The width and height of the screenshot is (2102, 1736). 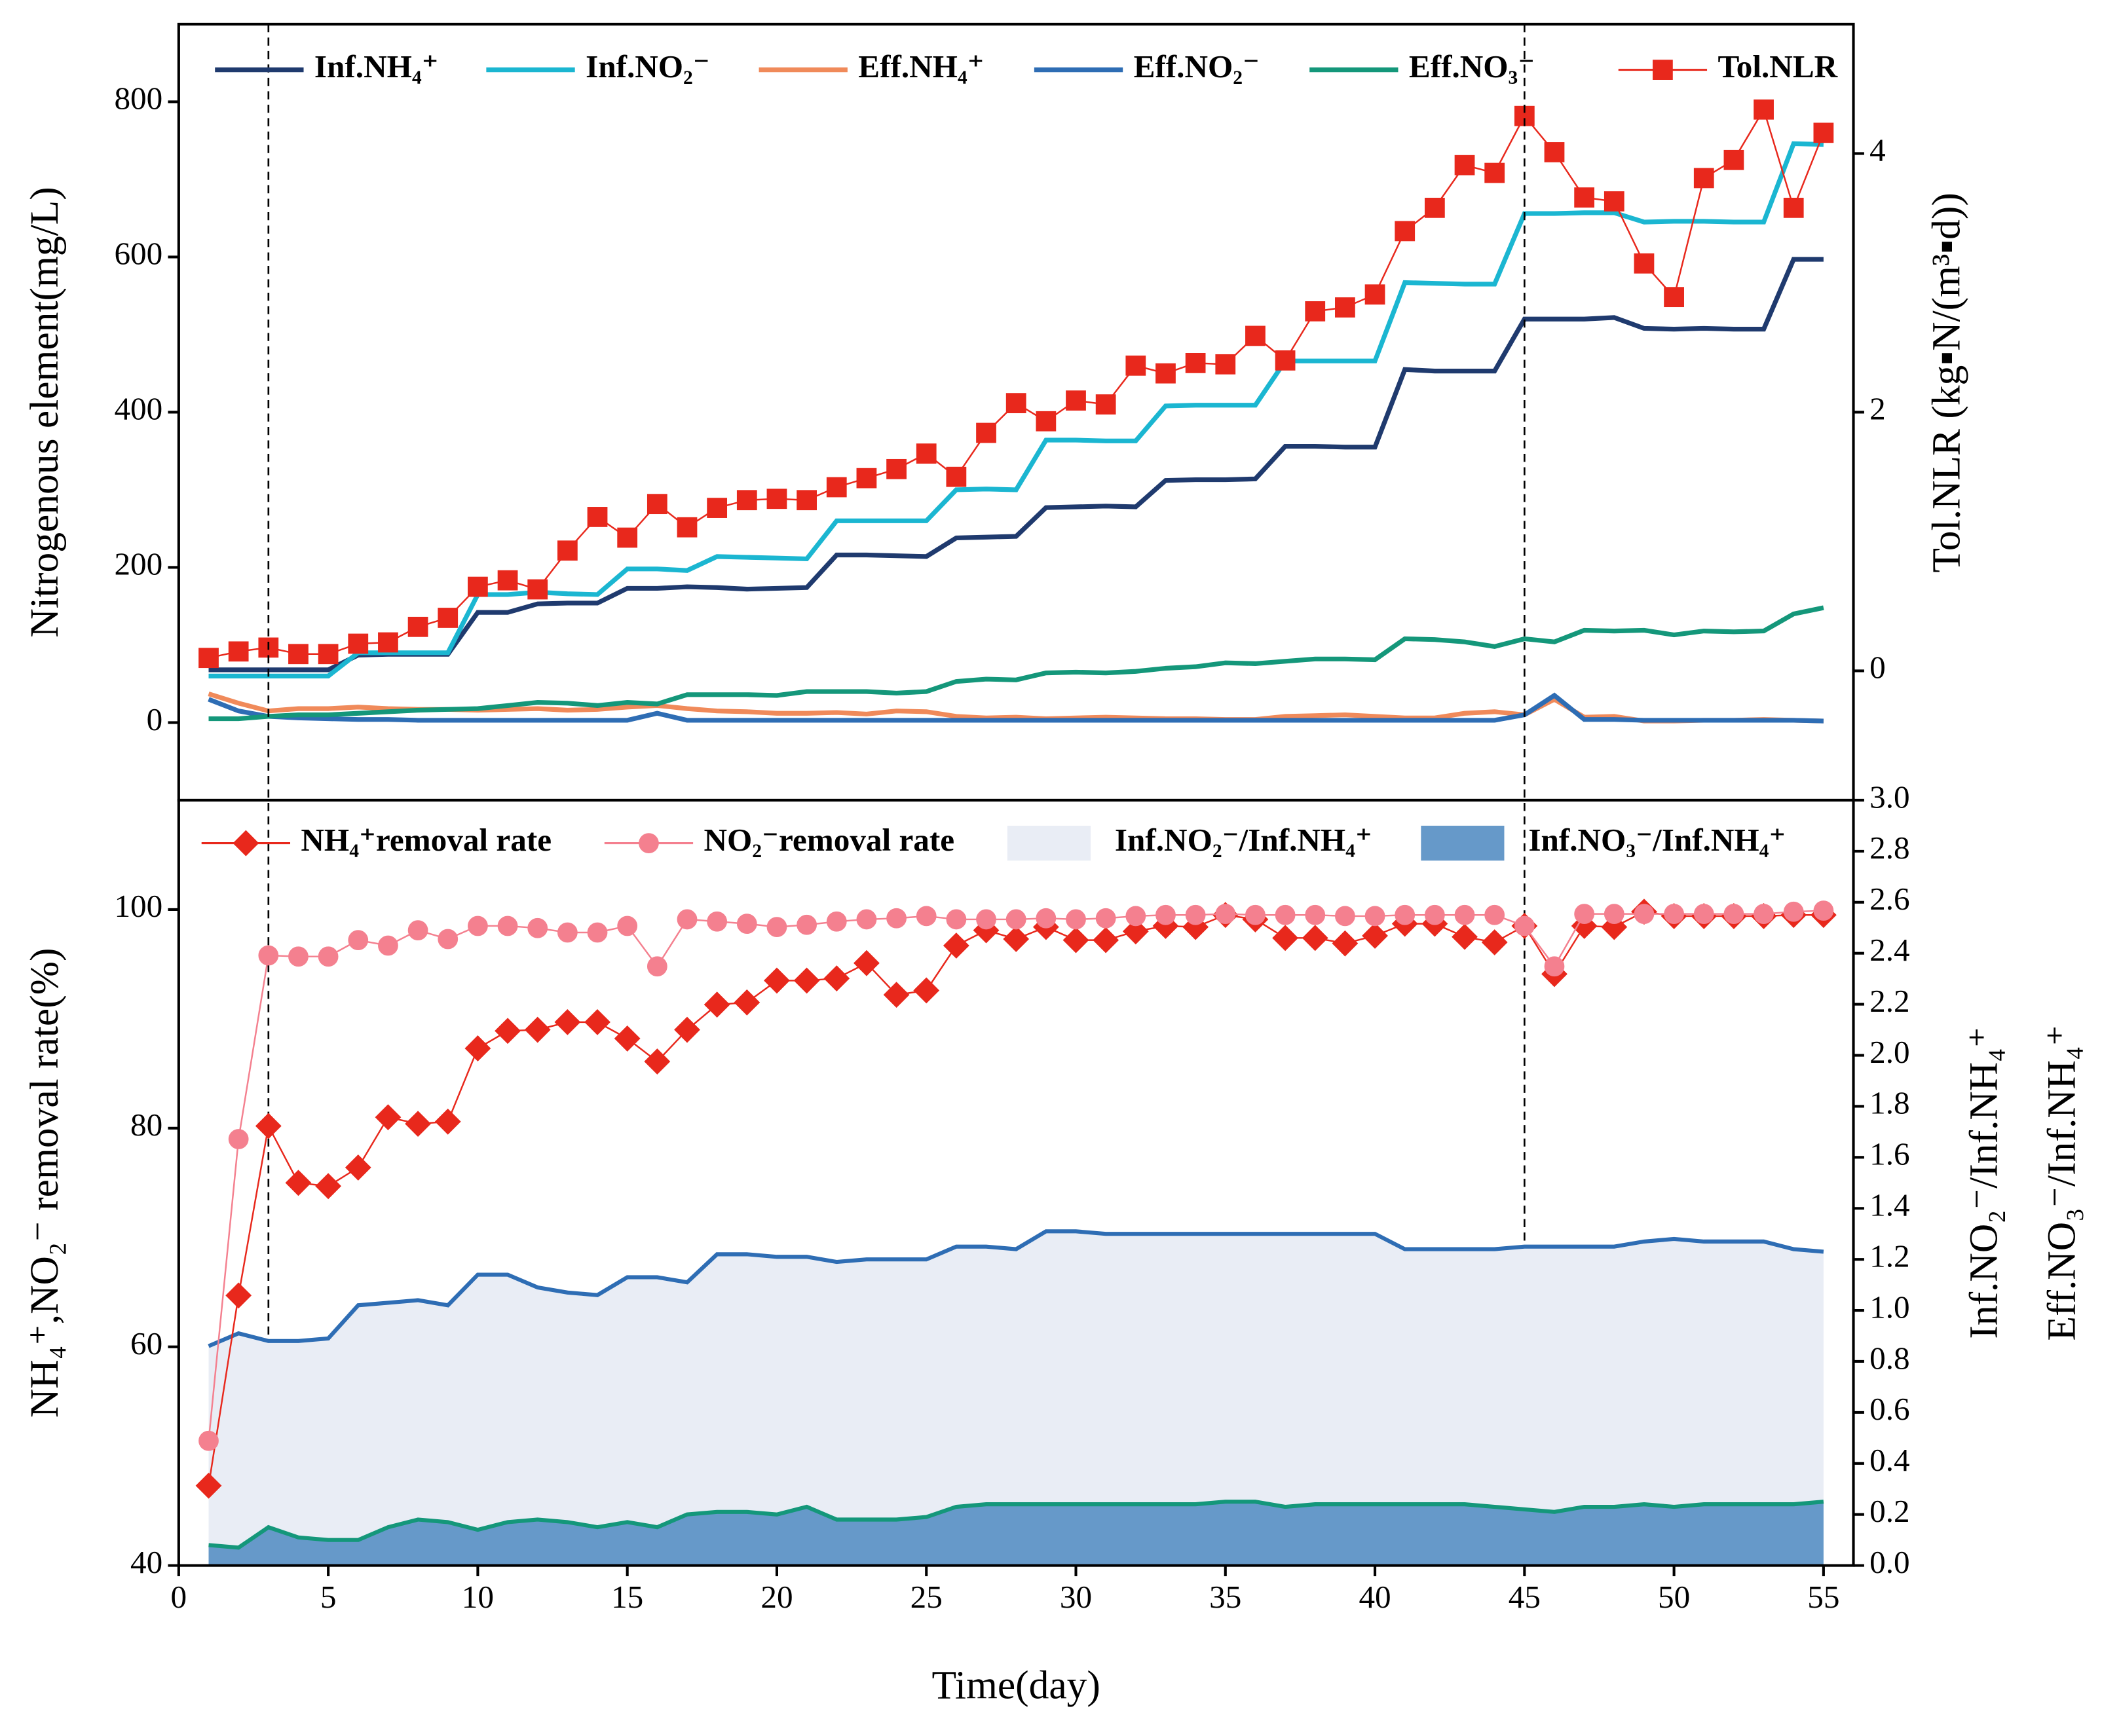 What do you see at coordinates (1823, 1597) in the screenshot?
I see `x-tick-label: 55` at bounding box center [1823, 1597].